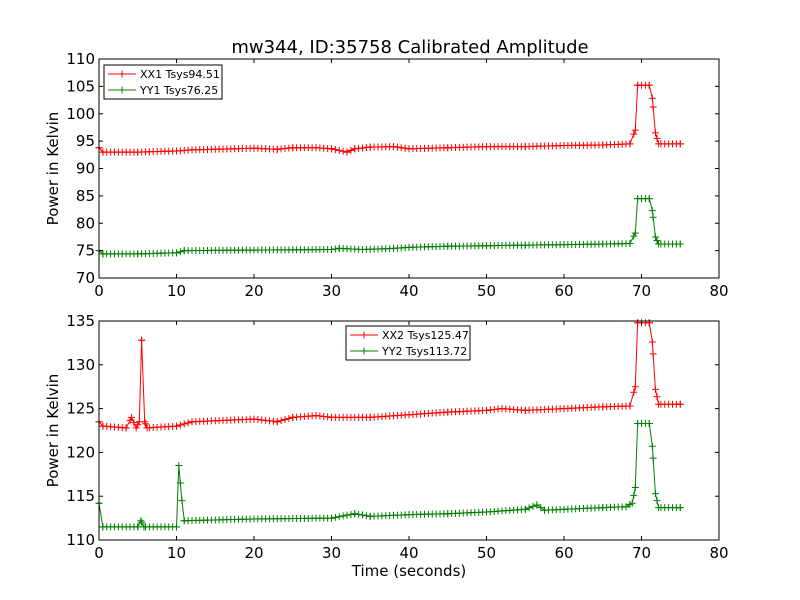 This screenshot has height=600, width=800. What do you see at coordinates (408, 343) in the screenshot?
I see `legend: XX2 Tsys125.47 YY2 Tsys113.72` at bounding box center [408, 343].